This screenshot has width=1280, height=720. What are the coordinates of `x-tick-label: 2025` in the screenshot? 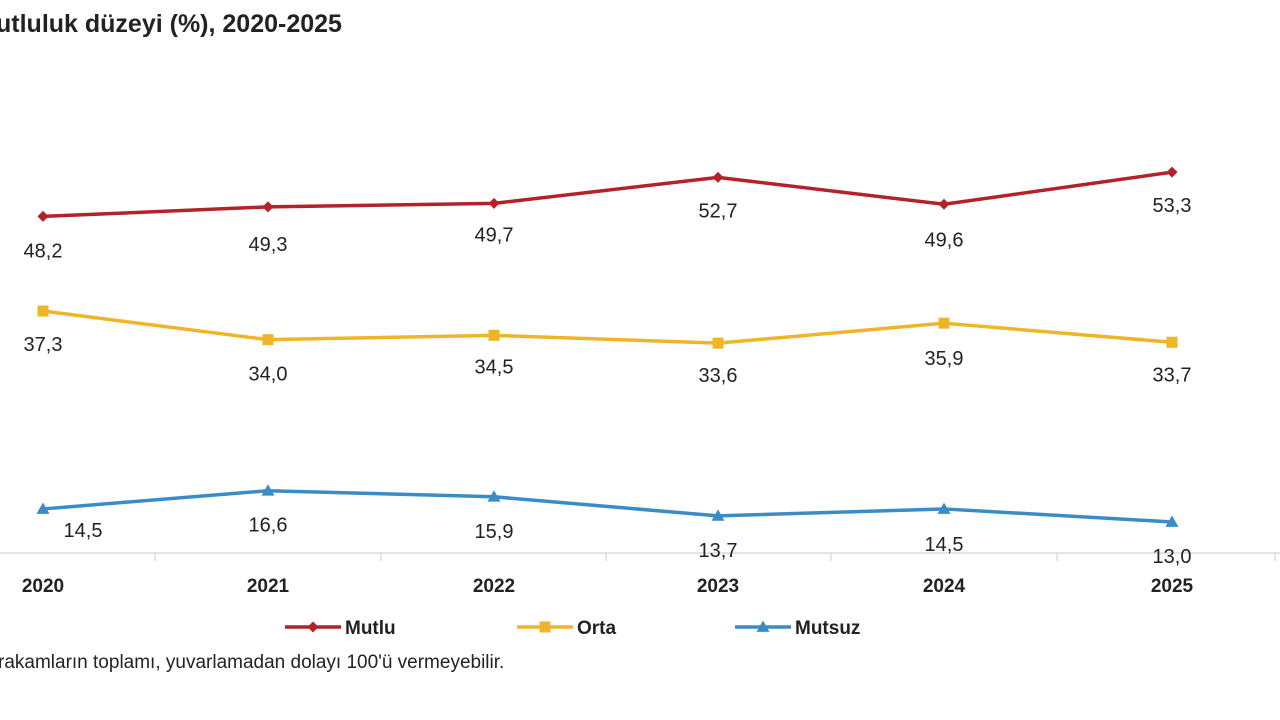 It's located at (1172, 586).